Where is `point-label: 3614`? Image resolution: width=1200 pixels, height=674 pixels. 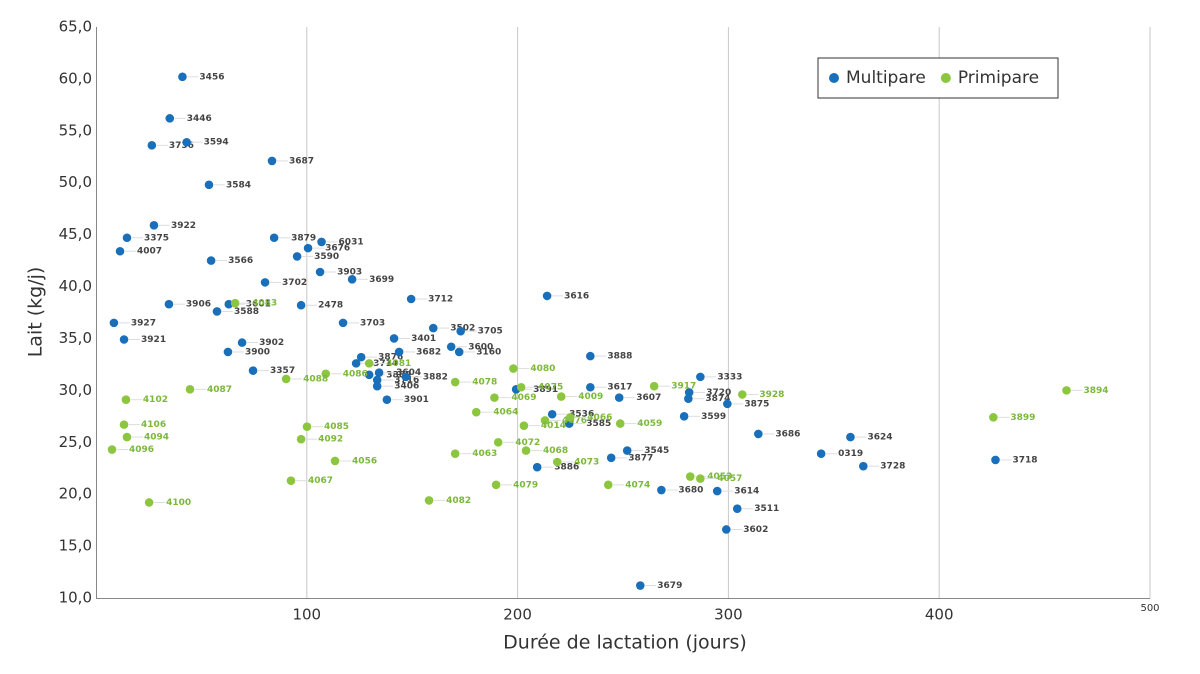
point-label: 3614 is located at coordinates (746, 492).